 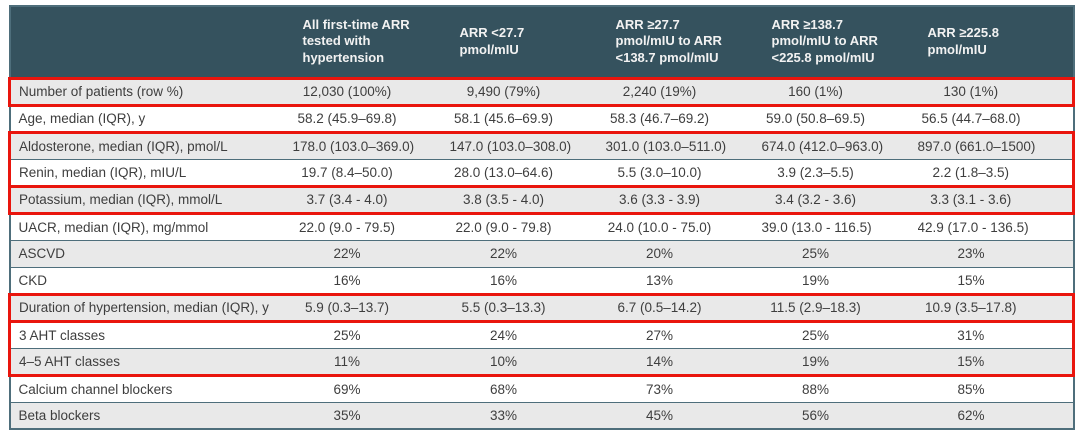 What do you see at coordinates (683, 334) in the screenshot?
I see `value-cell: 27%` at bounding box center [683, 334].